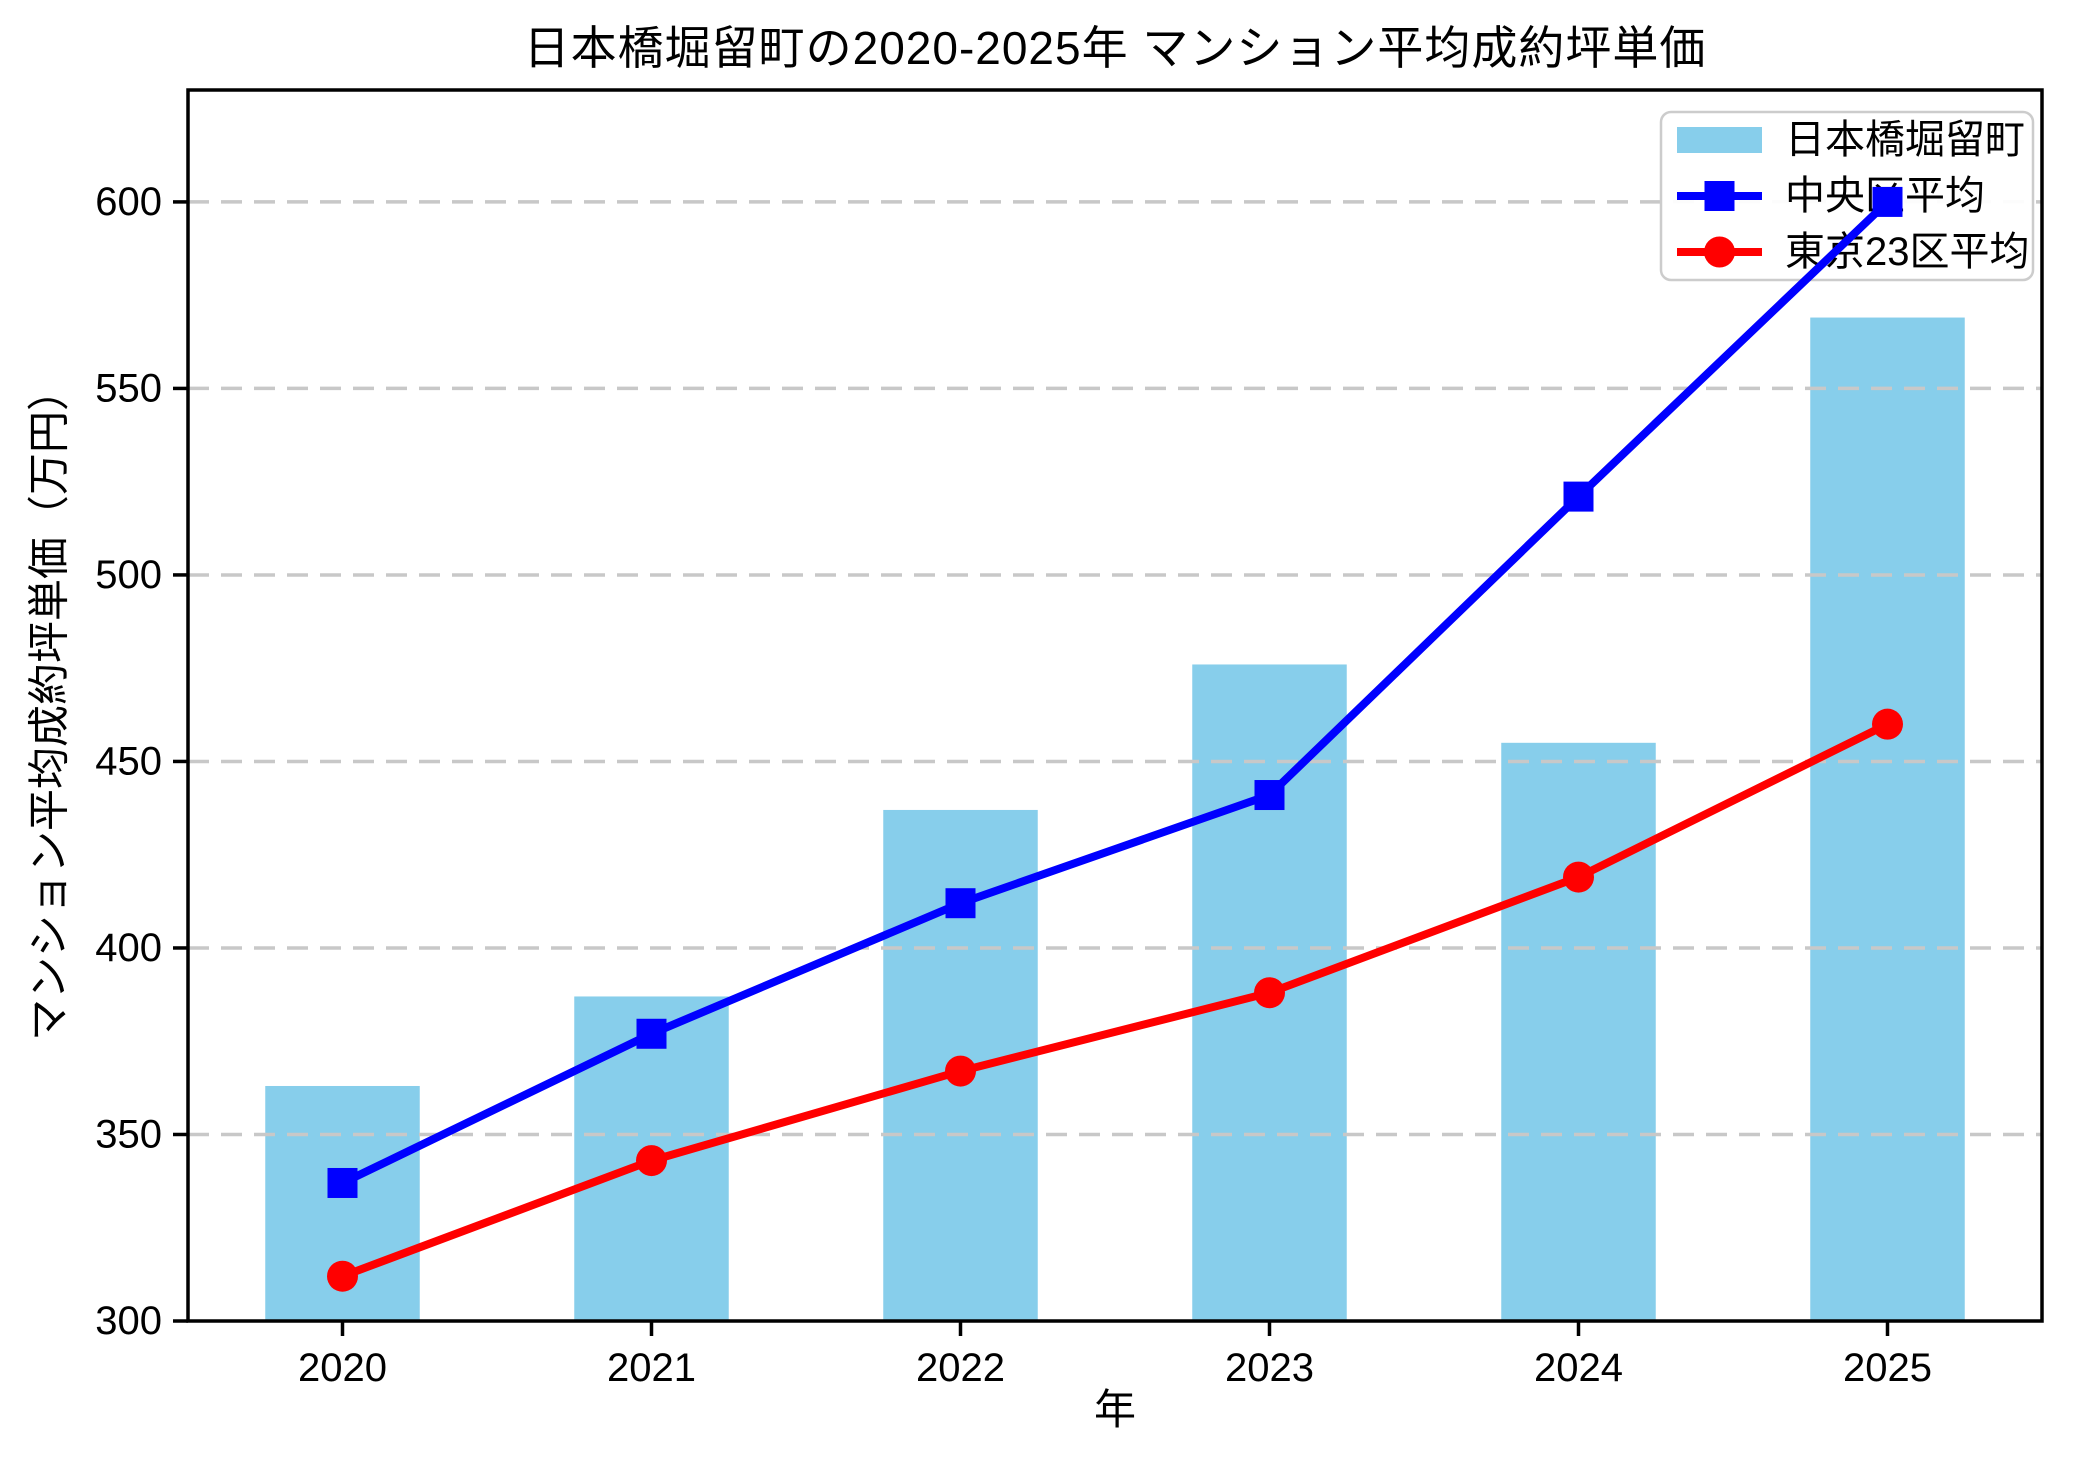  I want to click on legend-swatch-bar, so click(1719, 140).